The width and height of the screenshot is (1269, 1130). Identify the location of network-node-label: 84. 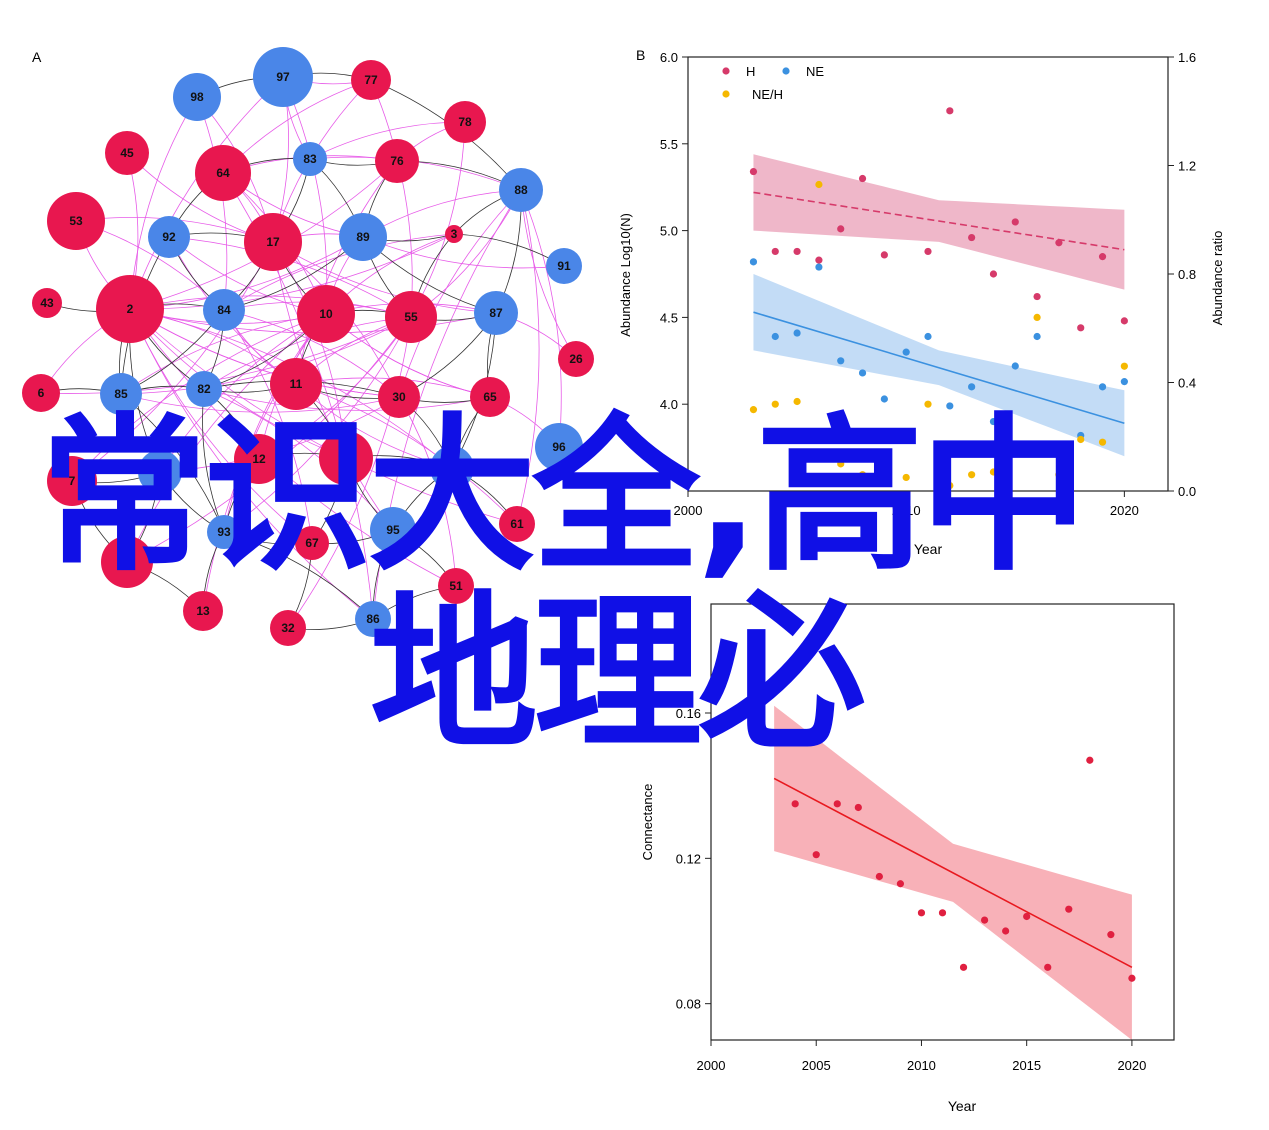
(224, 310).